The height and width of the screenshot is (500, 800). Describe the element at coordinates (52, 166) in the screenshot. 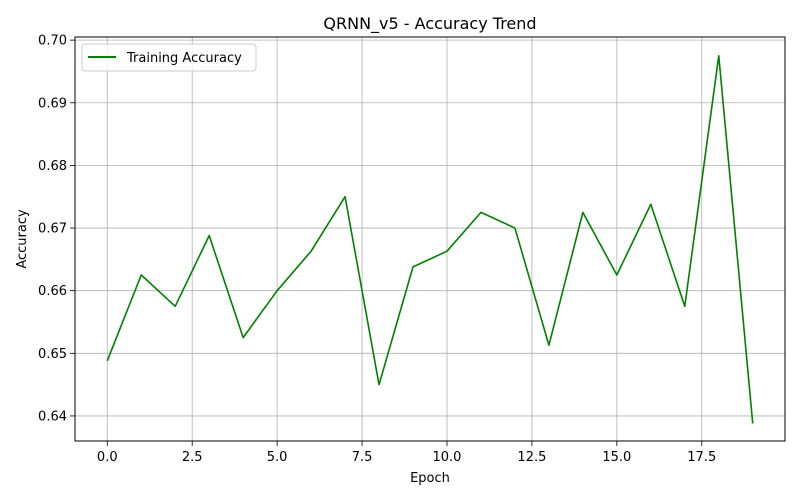

I see `y-tick-label: 0.68` at that location.